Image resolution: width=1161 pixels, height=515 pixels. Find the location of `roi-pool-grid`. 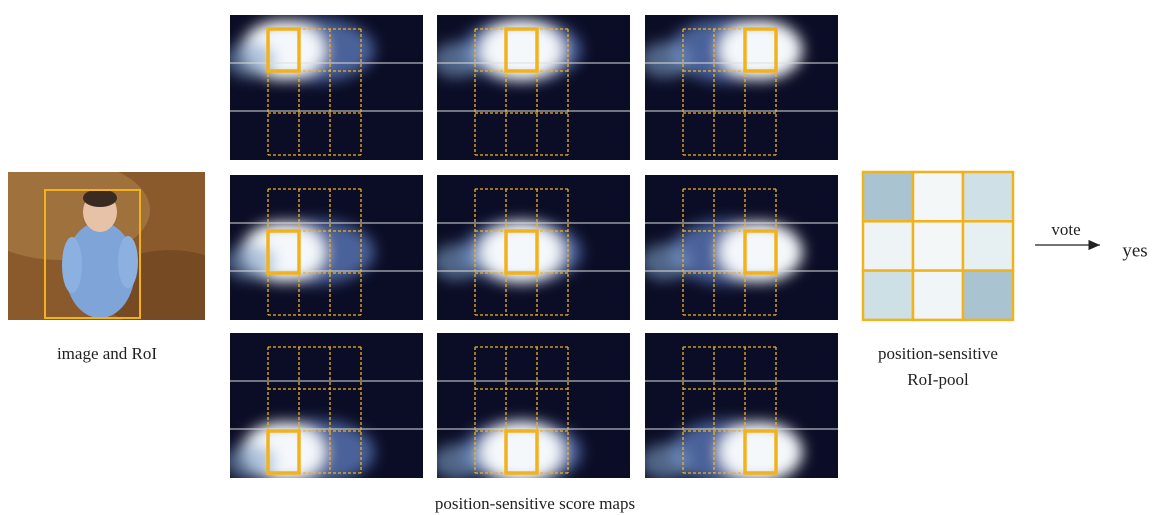

roi-pool-grid is located at coordinates (938, 246).